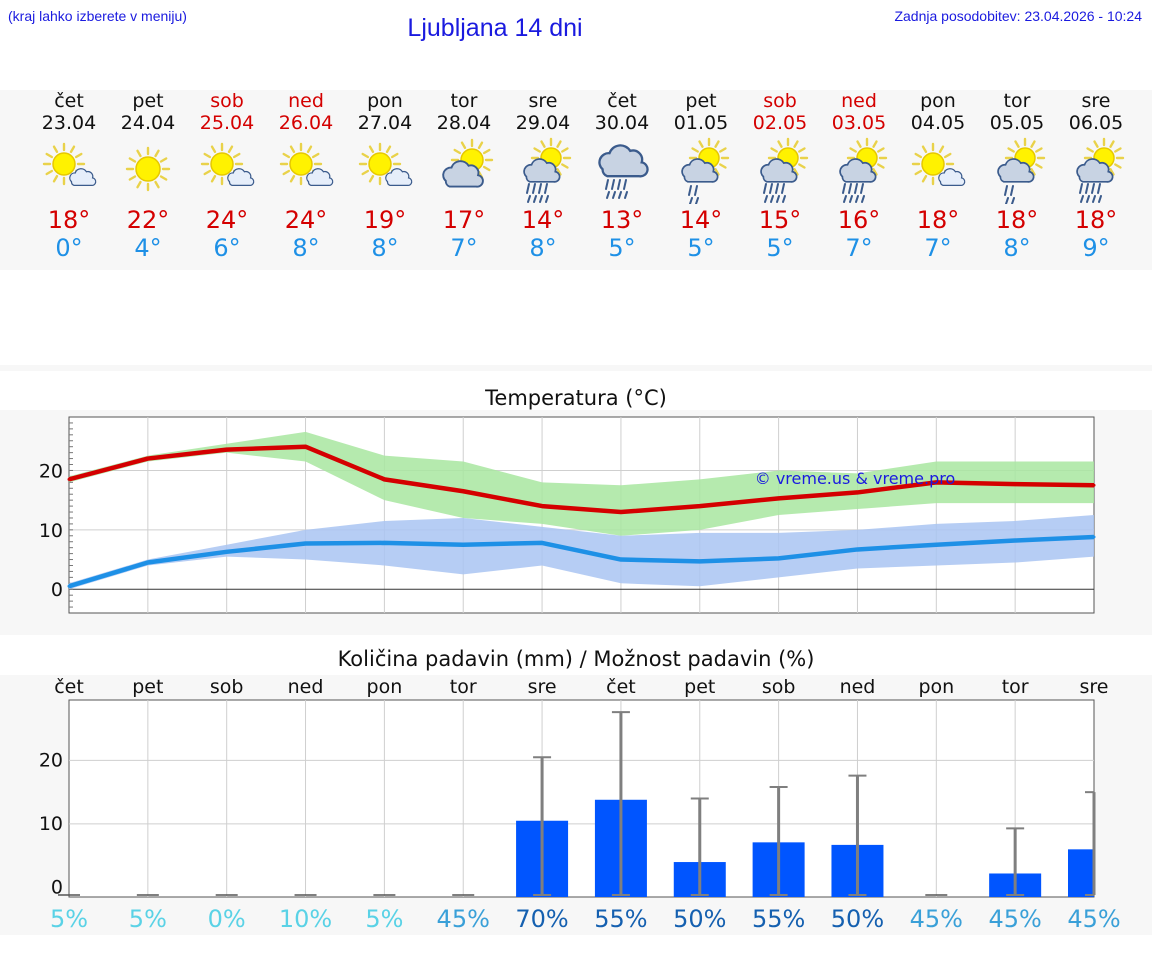 This screenshot has height=975, width=1152. Describe the element at coordinates (69, 687) in the screenshot. I see `x-category-label: čet` at that location.